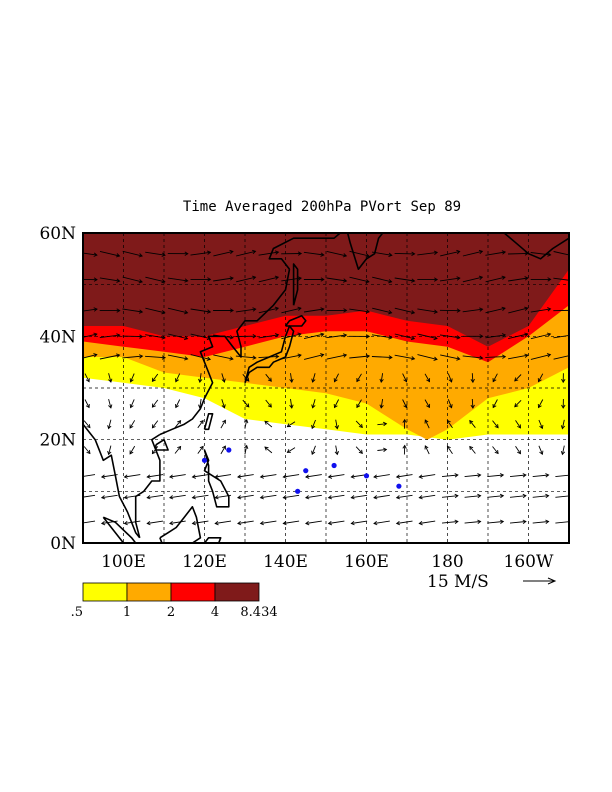 Image resolution: width=612 pixels, height=792 pixels. Describe the element at coordinates (237, 592) in the screenshot. I see `colorbar-swatch` at that location.